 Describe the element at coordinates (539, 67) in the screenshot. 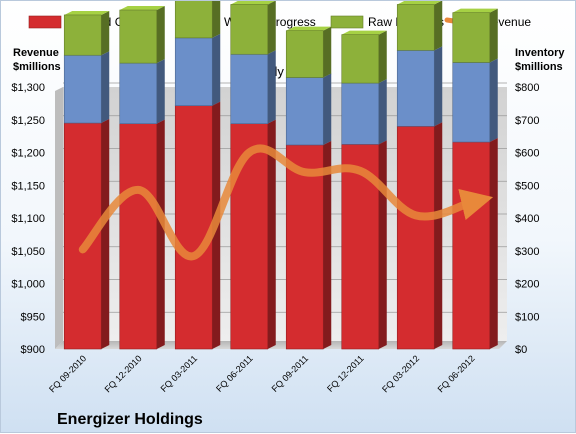

I see `right-axis-title-line2: $millions` at that location.